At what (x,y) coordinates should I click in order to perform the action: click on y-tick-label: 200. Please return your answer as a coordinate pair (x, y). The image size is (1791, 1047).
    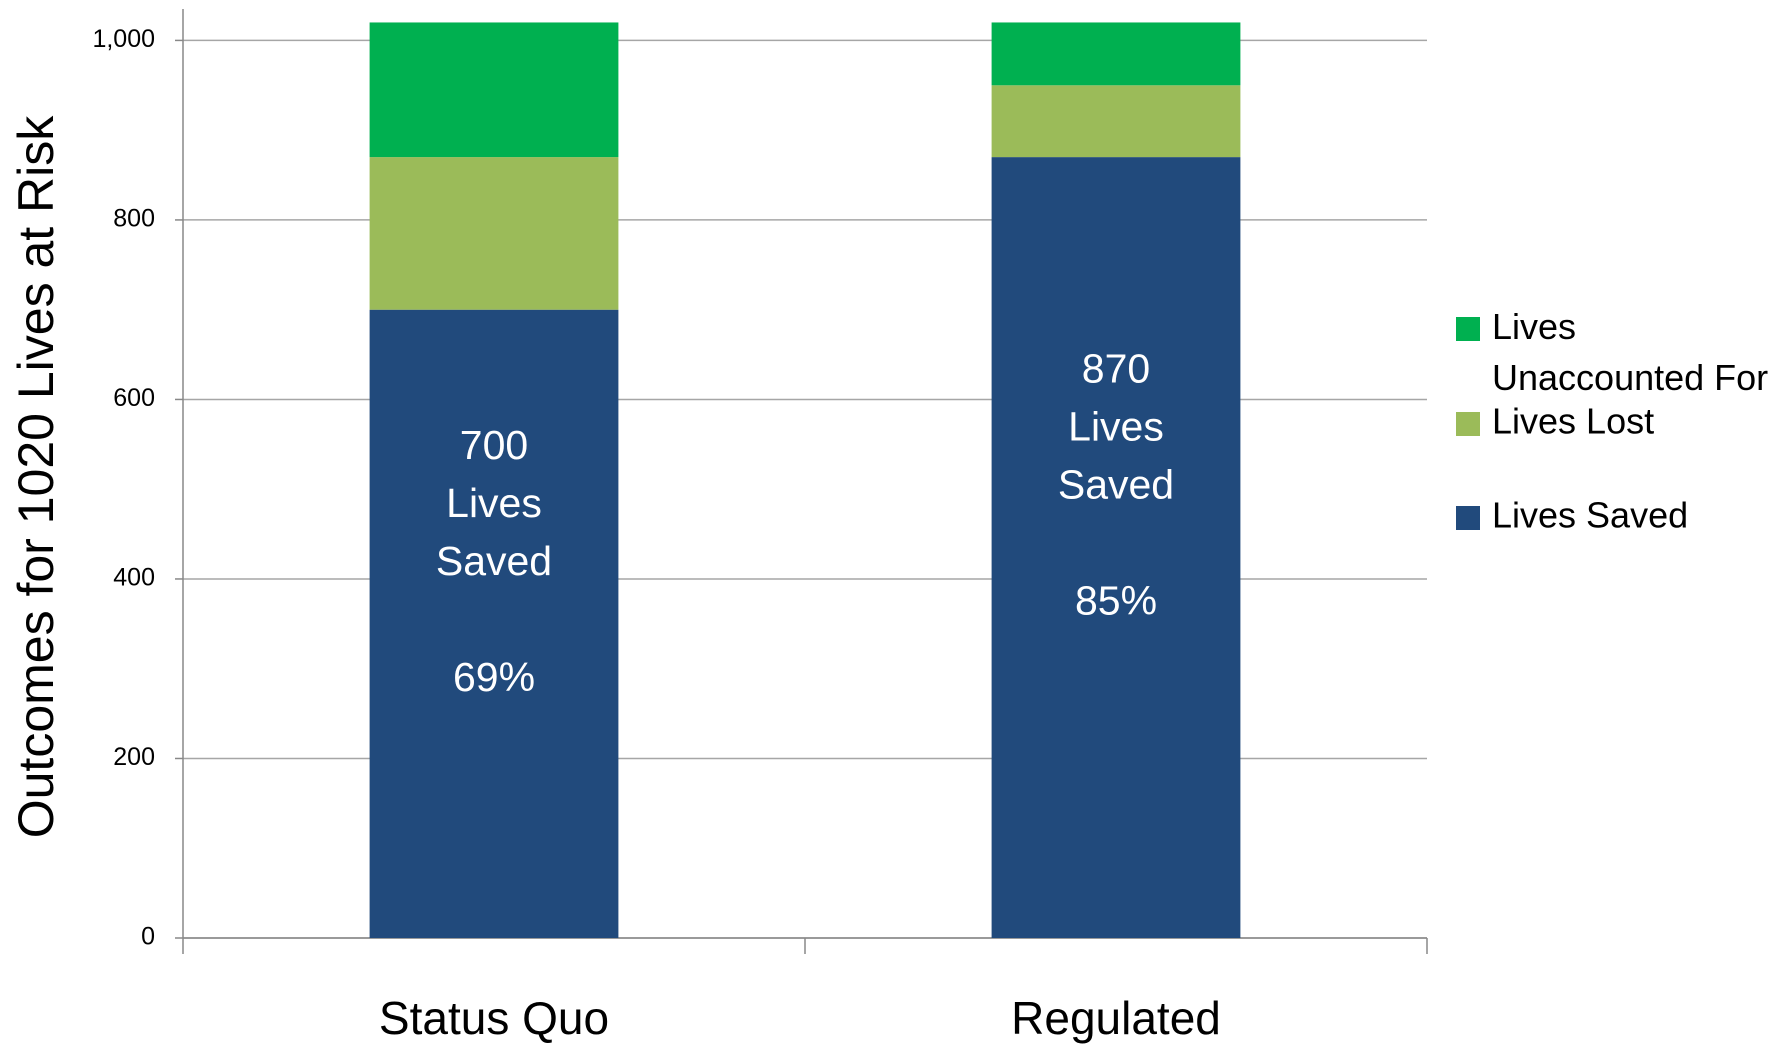
    Looking at the image, I should click on (134, 757).